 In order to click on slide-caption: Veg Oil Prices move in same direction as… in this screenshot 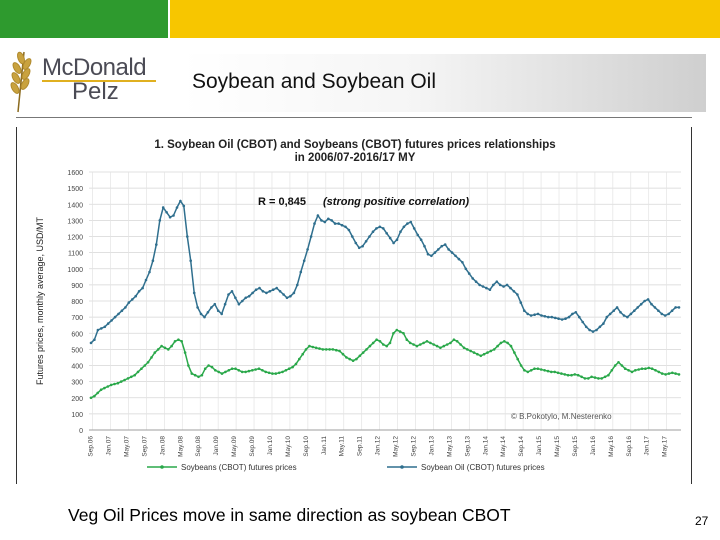, I will do `click(289, 515)`.